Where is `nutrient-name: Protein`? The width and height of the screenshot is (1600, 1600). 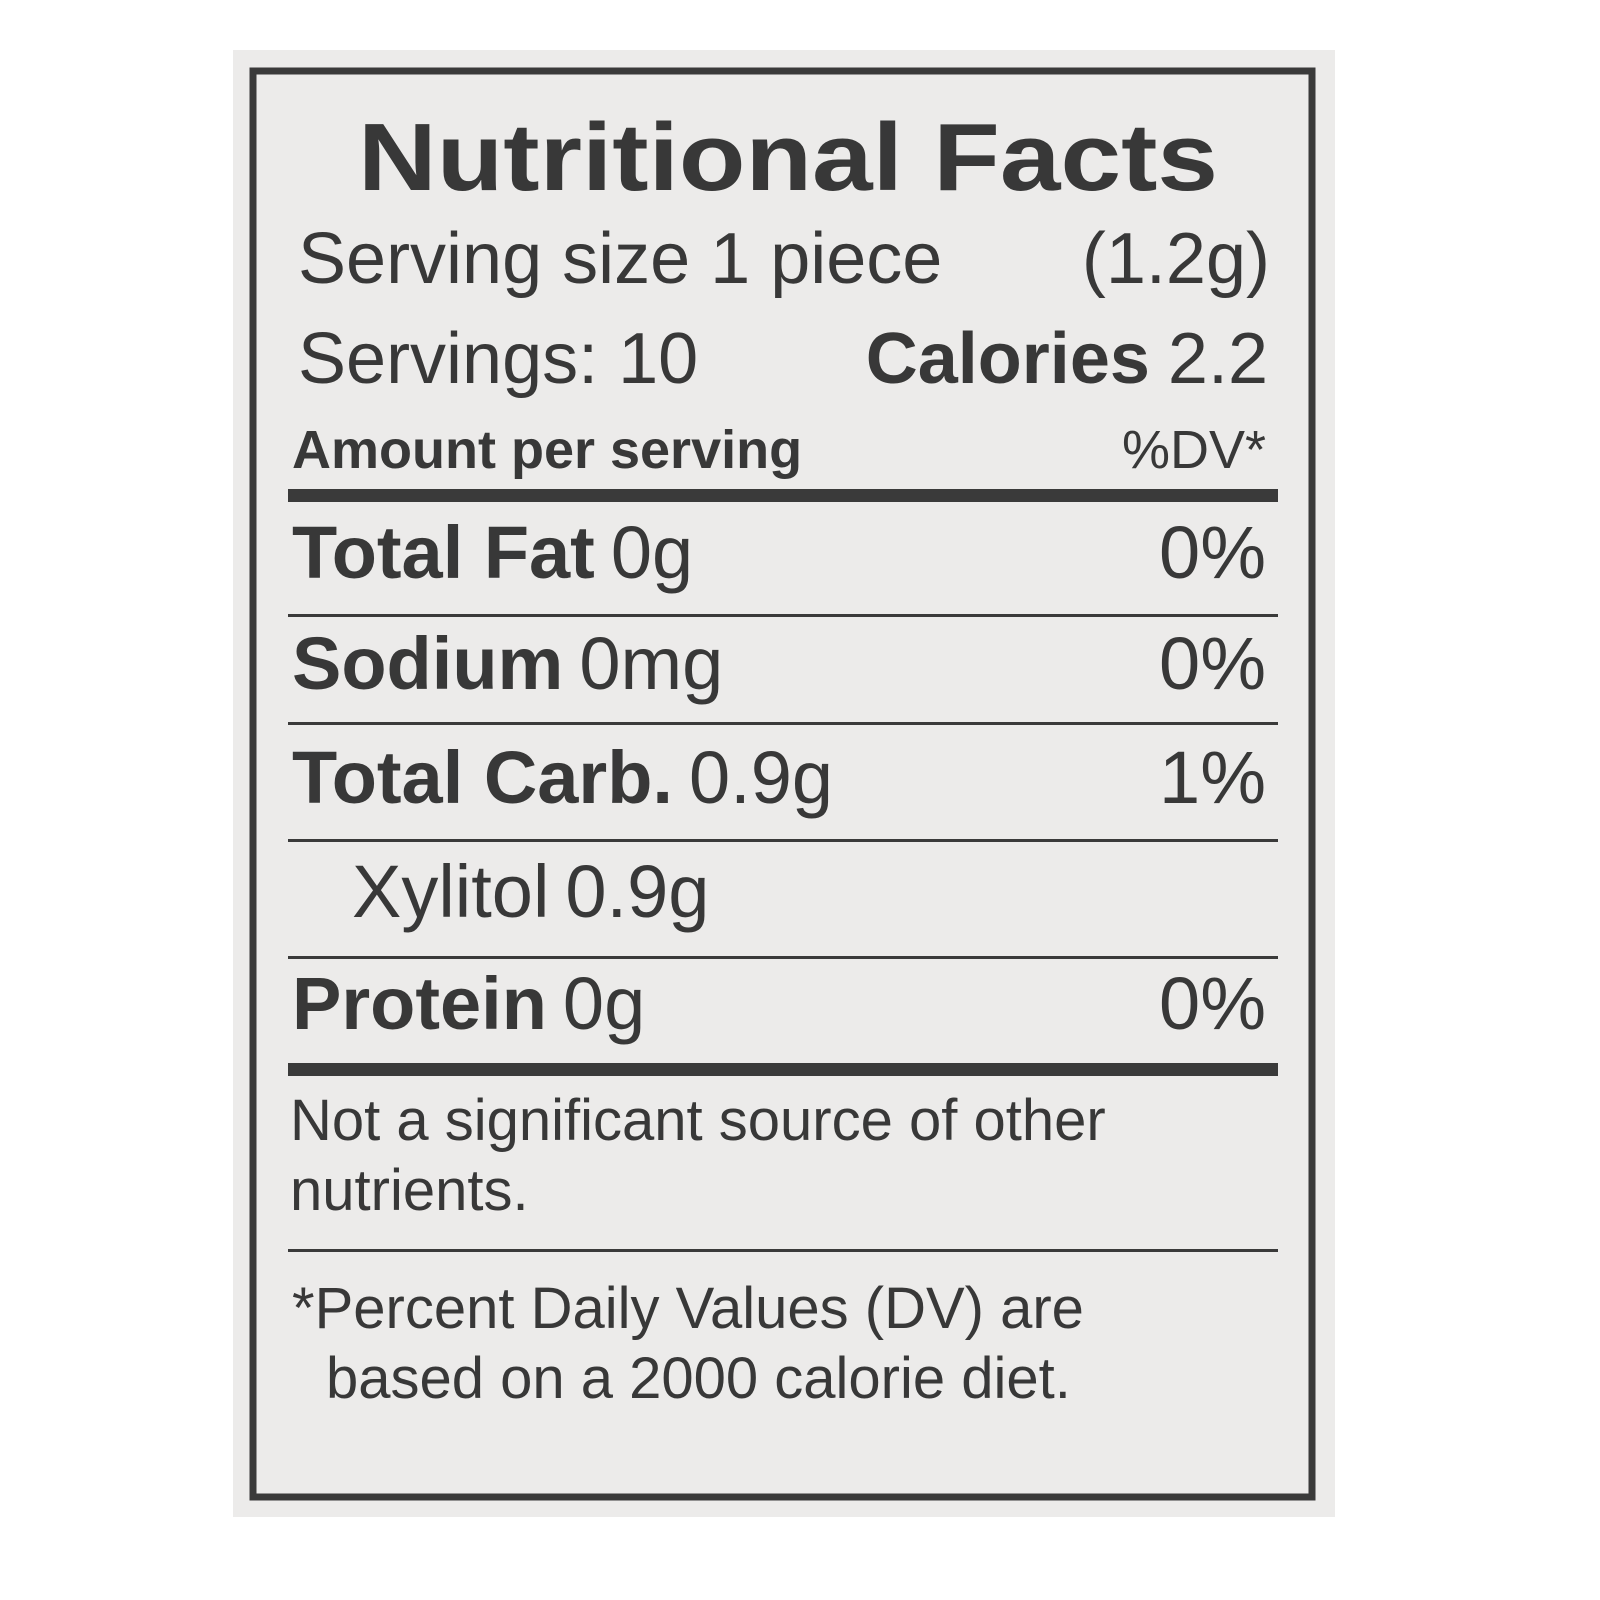
nutrient-name: Protein is located at coordinates (419, 1003).